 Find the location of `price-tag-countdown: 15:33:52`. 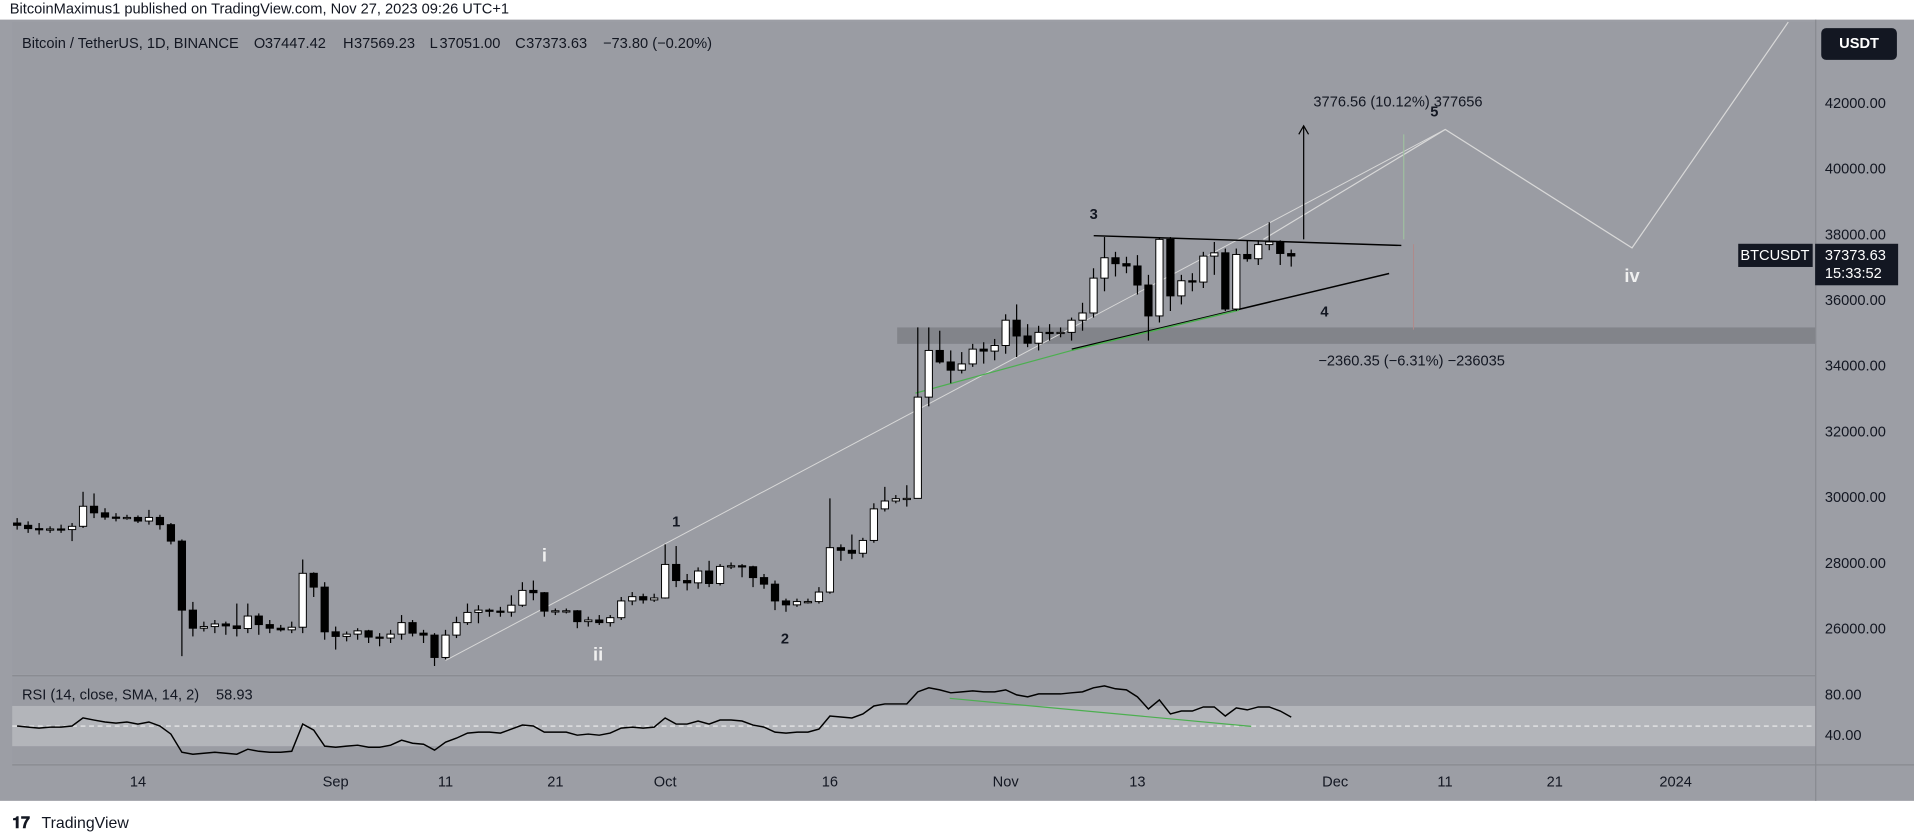

price-tag-countdown: 15:33:52 is located at coordinates (1853, 274).